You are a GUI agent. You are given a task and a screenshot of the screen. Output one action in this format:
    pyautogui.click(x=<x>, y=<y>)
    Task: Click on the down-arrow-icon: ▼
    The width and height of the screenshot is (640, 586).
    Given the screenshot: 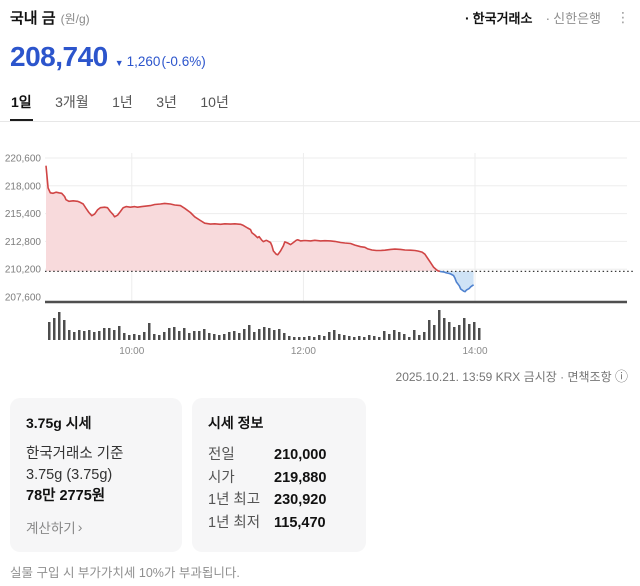 What is the action you would take?
    pyautogui.click(x=119, y=62)
    